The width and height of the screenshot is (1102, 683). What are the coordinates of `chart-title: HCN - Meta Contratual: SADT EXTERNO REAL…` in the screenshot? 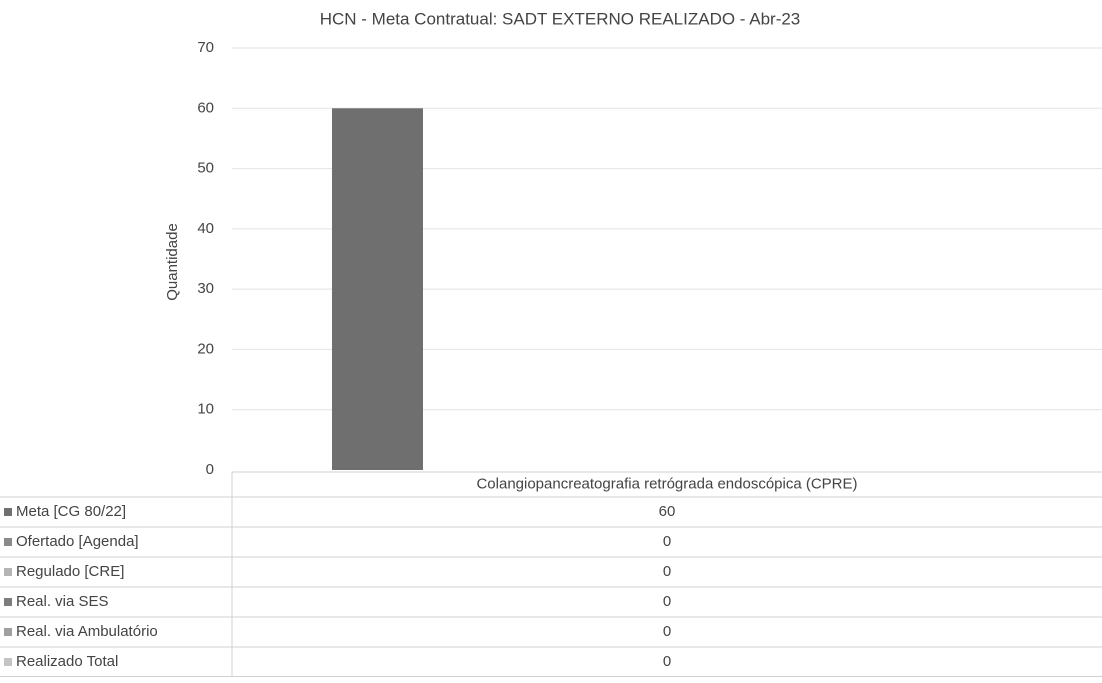 It's located at (560, 18).